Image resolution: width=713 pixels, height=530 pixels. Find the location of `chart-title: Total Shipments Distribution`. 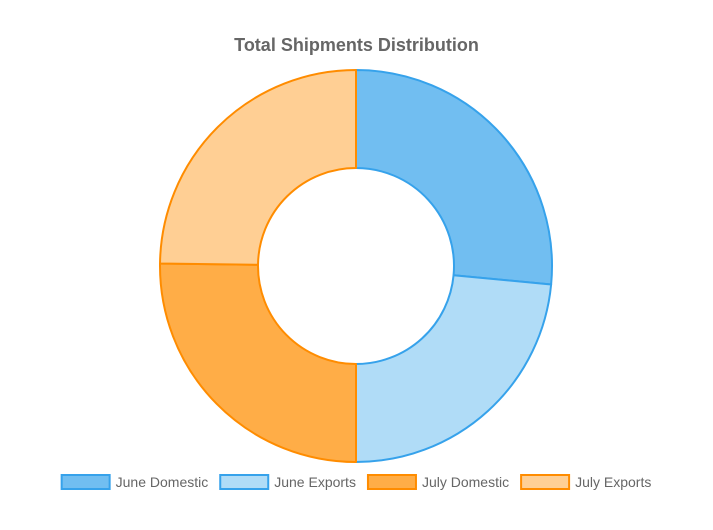

chart-title: Total Shipments Distribution is located at coordinates (356, 45).